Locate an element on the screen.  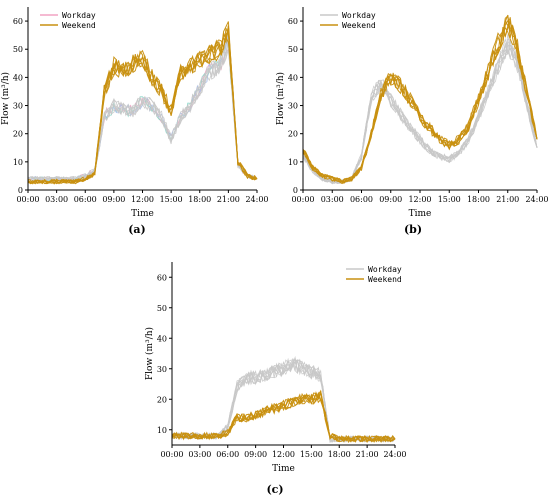
series-workday is located at coordinates (420, 109).